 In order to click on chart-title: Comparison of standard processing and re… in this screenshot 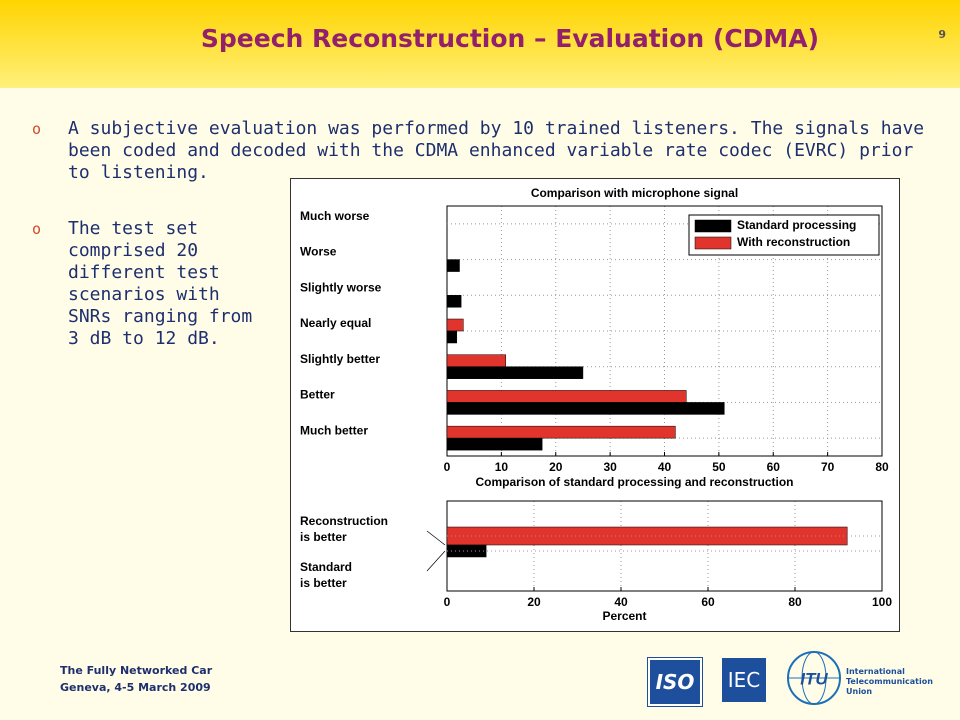, I will do `click(634, 482)`.